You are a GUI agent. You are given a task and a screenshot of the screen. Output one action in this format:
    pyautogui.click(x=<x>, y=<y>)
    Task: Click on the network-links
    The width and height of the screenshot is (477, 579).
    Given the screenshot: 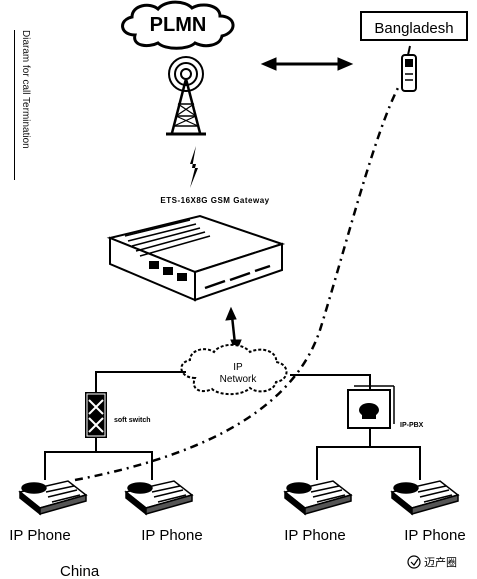 What is the action you would take?
    pyautogui.click(x=232, y=425)
    